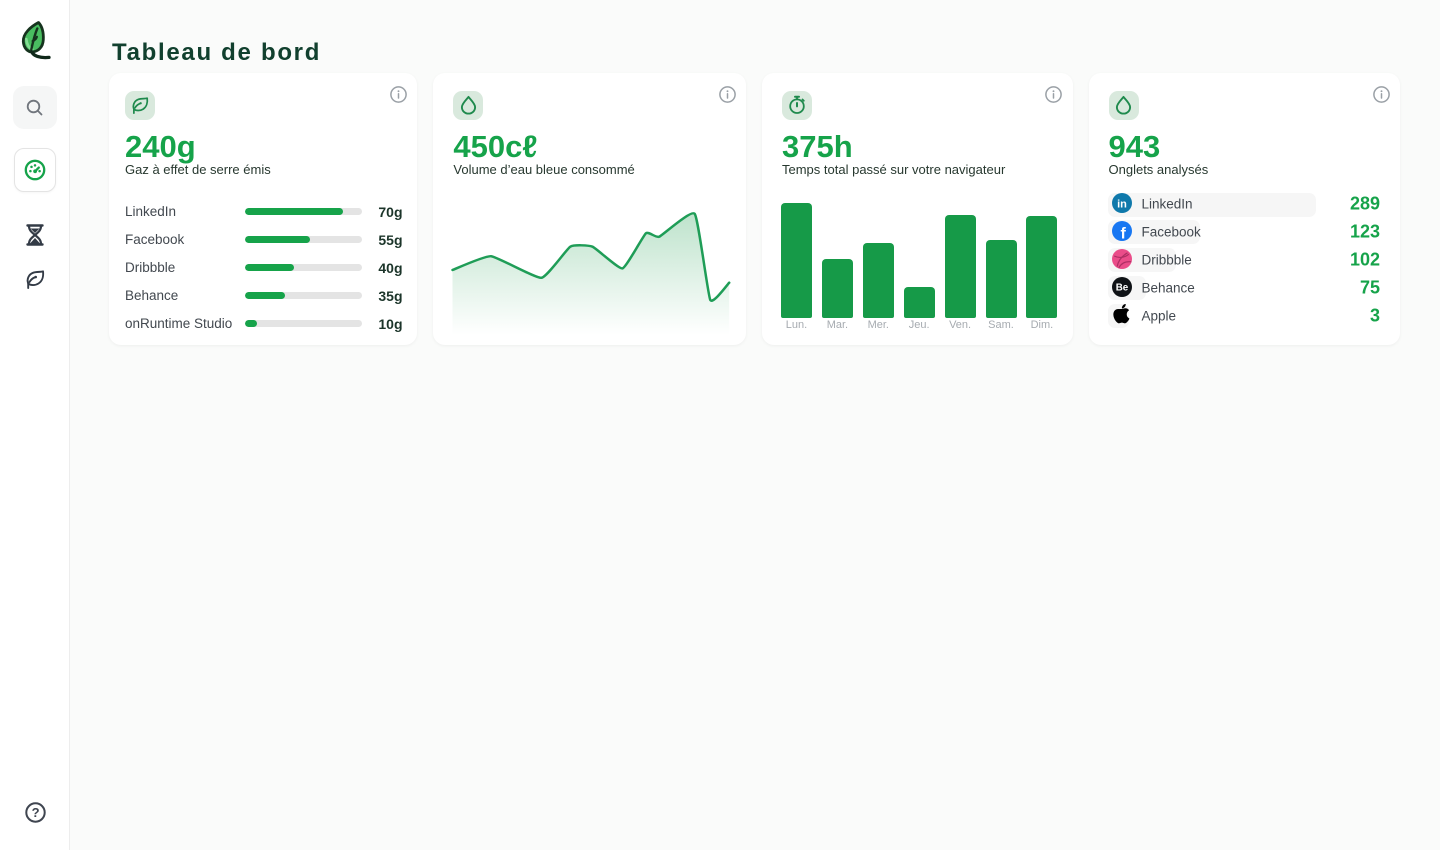 Image resolution: width=1440 pixels, height=850 pixels. What do you see at coordinates (1123, 233) in the screenshot?
I see `svg-text: f` at bounding box center [1123, 233].